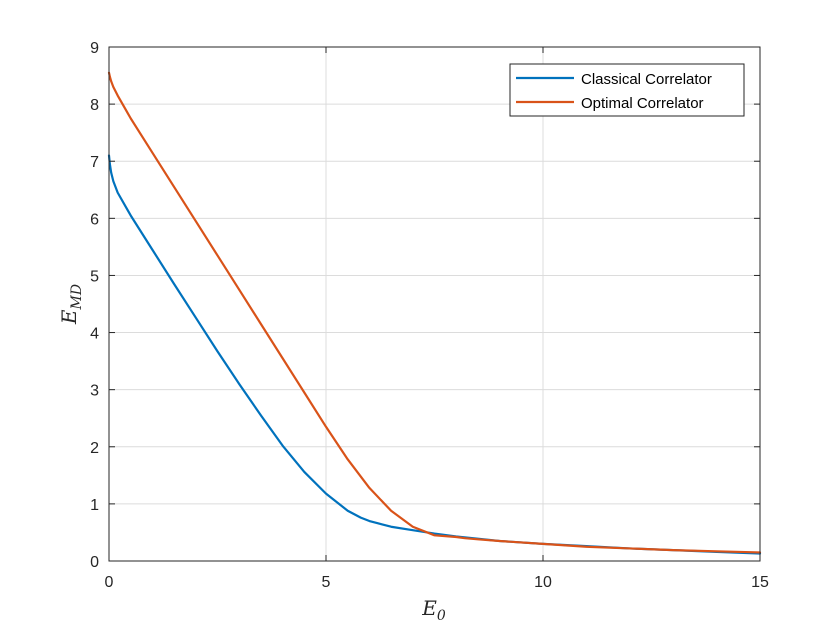  Describe the element at coordinates (642, 103) in the screenshot. I see `legend-label-optimal: Optimal Correlator` at that location.